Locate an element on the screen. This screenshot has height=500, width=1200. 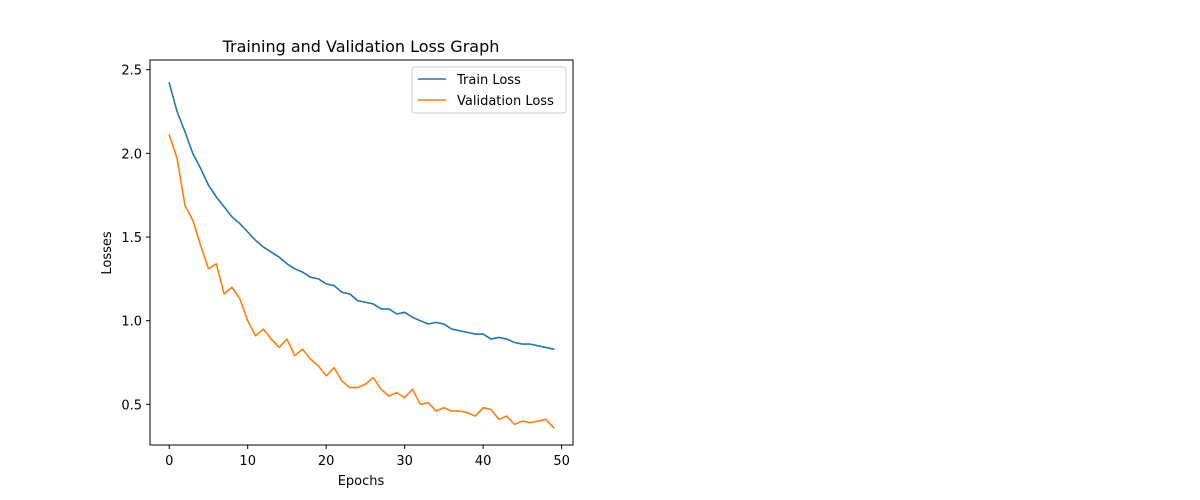
x-tick-label: 0 is located at coordinates (169, 461).